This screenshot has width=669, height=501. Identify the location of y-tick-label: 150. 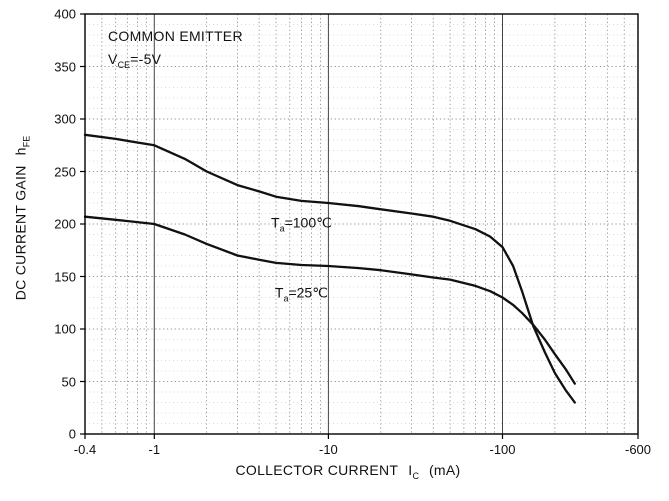
(65, 276).